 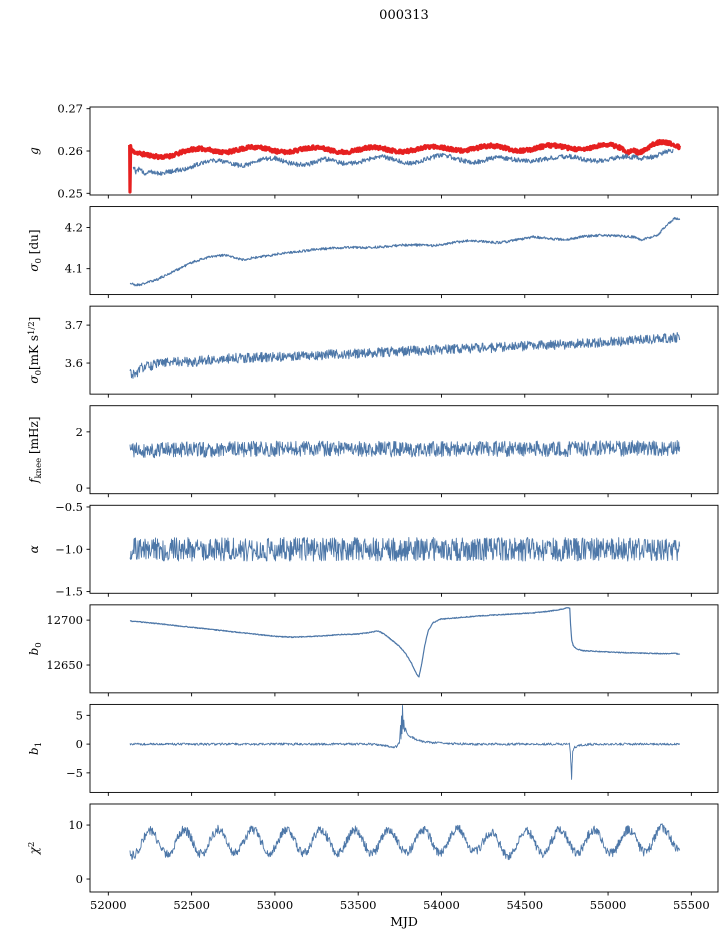 What do you see at coordinates (441, 905) in the screenshot?
I see `x-tick-label: 54000` at bounding box center [441, 905].